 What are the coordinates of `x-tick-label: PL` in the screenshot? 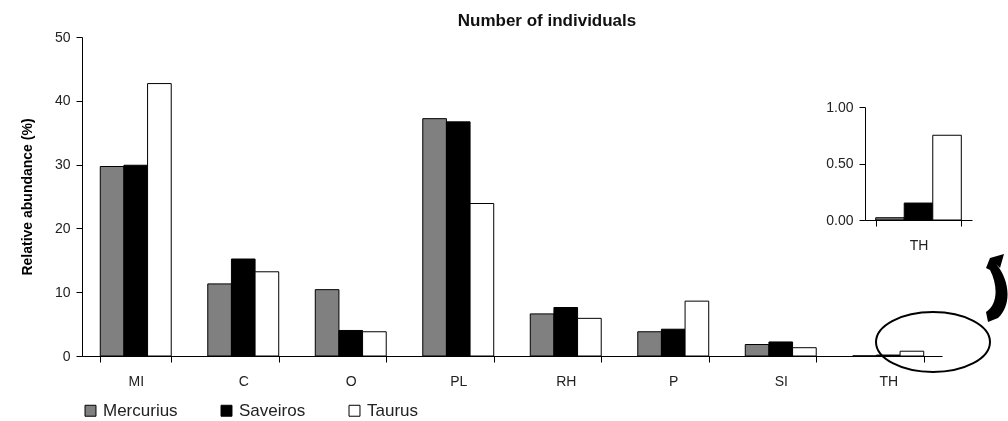 It's located at (459, 380).